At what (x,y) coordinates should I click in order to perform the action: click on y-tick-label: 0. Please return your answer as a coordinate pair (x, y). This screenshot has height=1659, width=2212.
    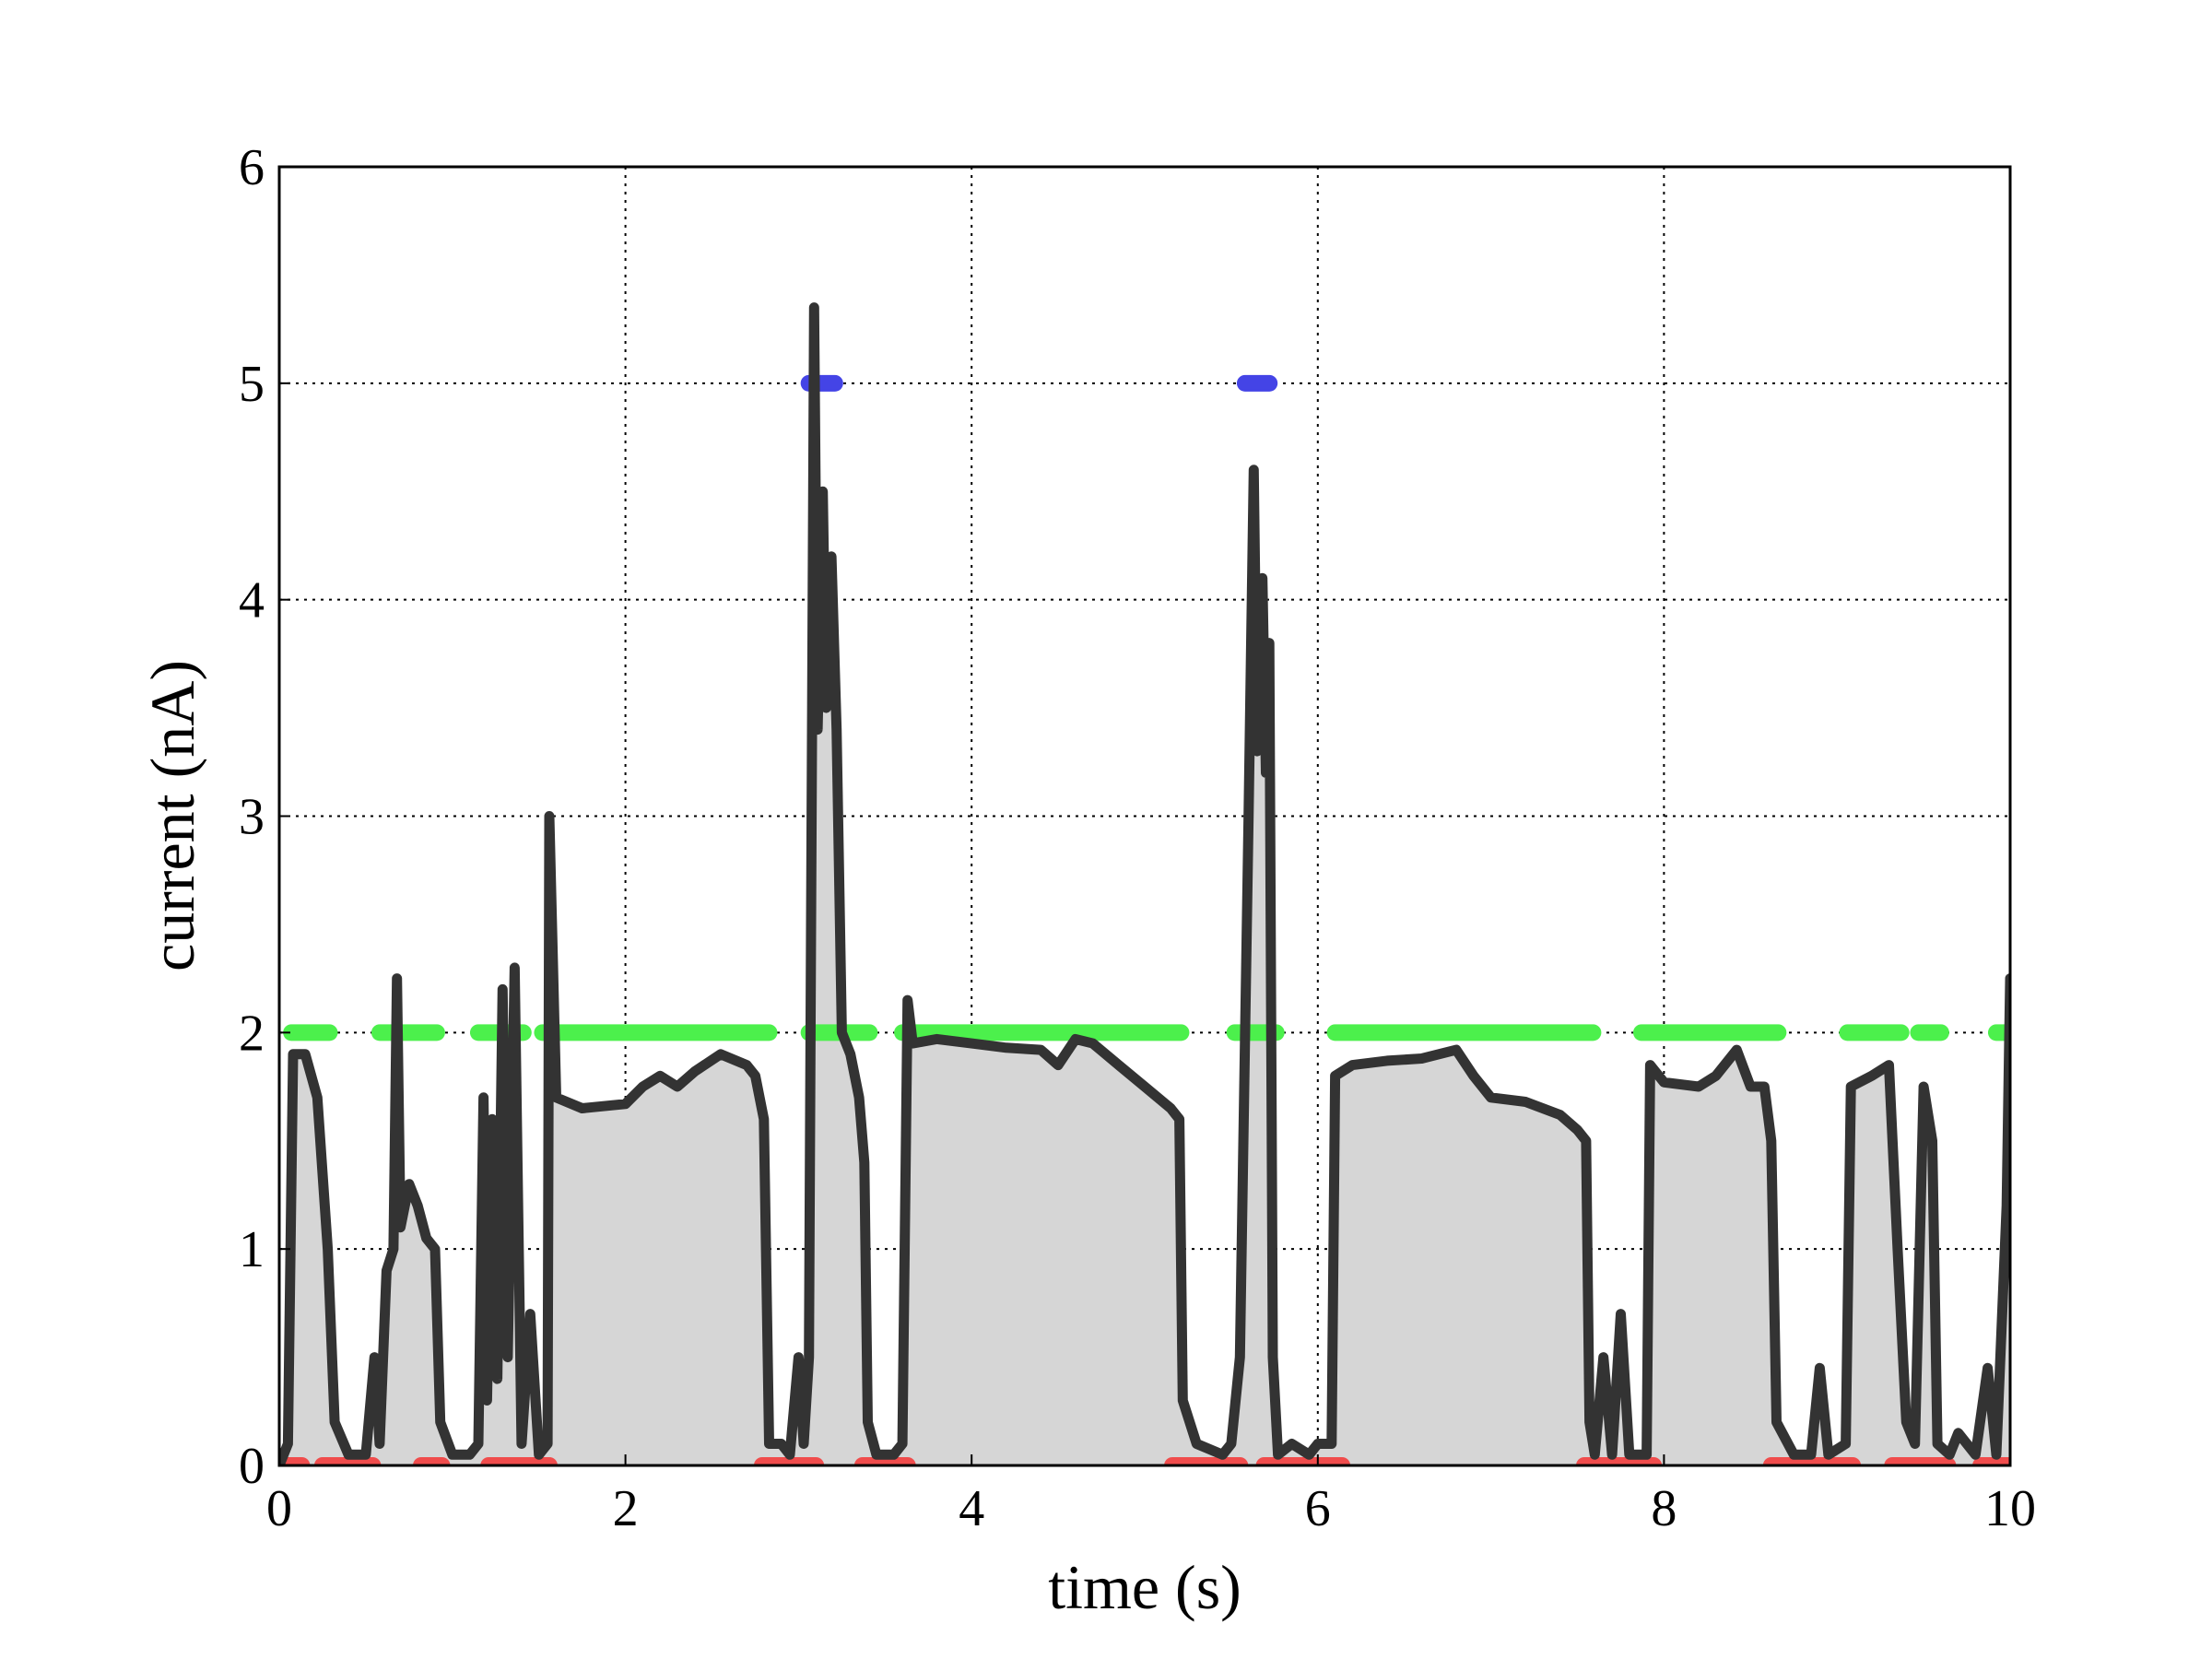
    Looking at the image, I should click on (252, 1466).